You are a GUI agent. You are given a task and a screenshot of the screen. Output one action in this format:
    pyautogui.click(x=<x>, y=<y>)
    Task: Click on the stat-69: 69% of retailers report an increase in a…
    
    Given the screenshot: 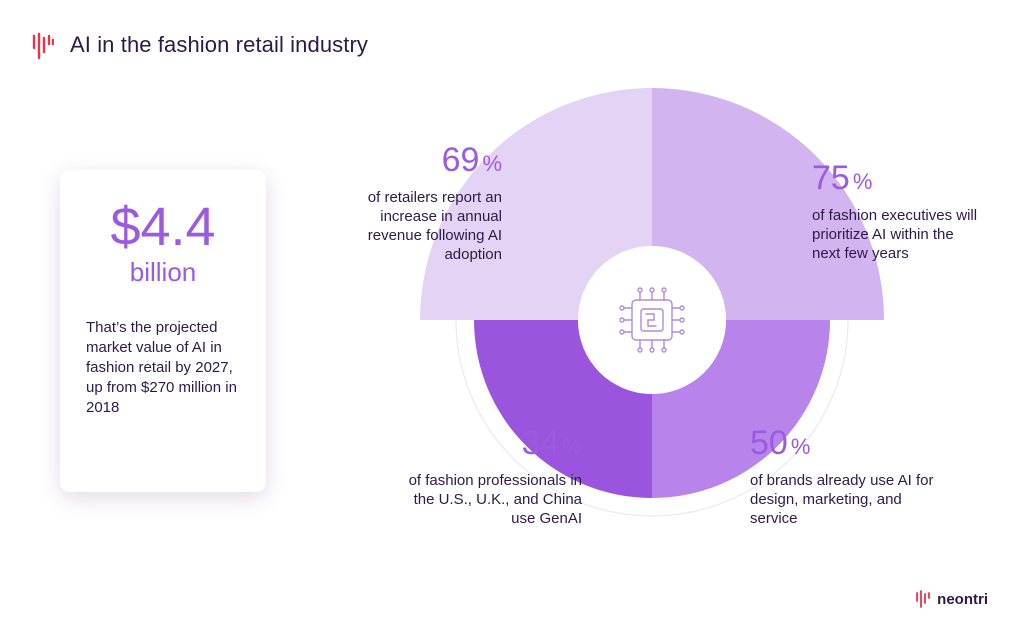 What is the action you would take?
    pyautogui.click(x=416, y=203)
    